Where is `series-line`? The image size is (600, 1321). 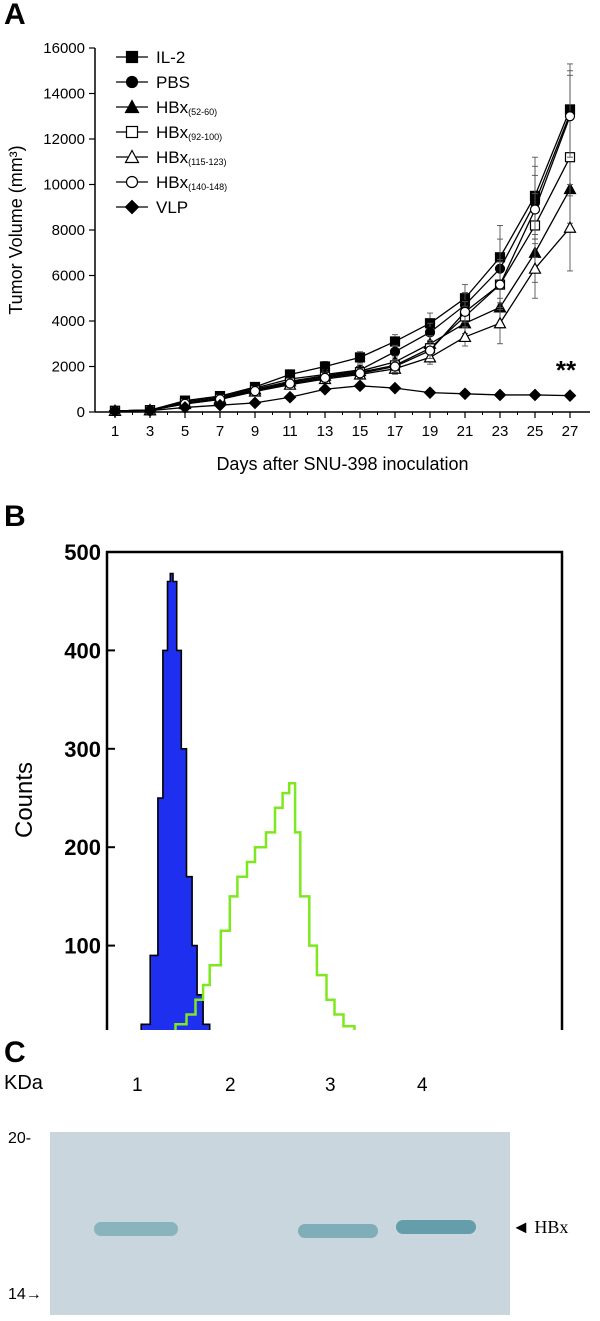
series-line is located at coordinates (342, 300).